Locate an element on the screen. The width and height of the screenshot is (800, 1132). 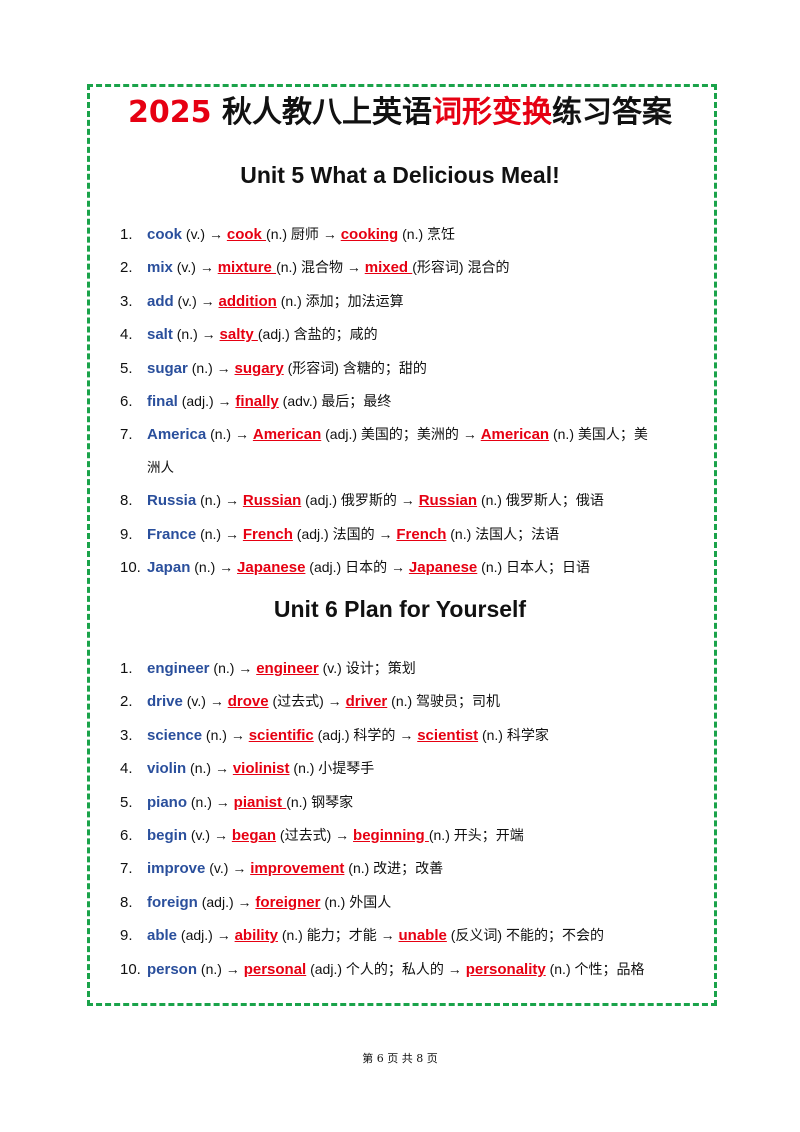
answer-word: beginning is located at coordinates (391, 836).